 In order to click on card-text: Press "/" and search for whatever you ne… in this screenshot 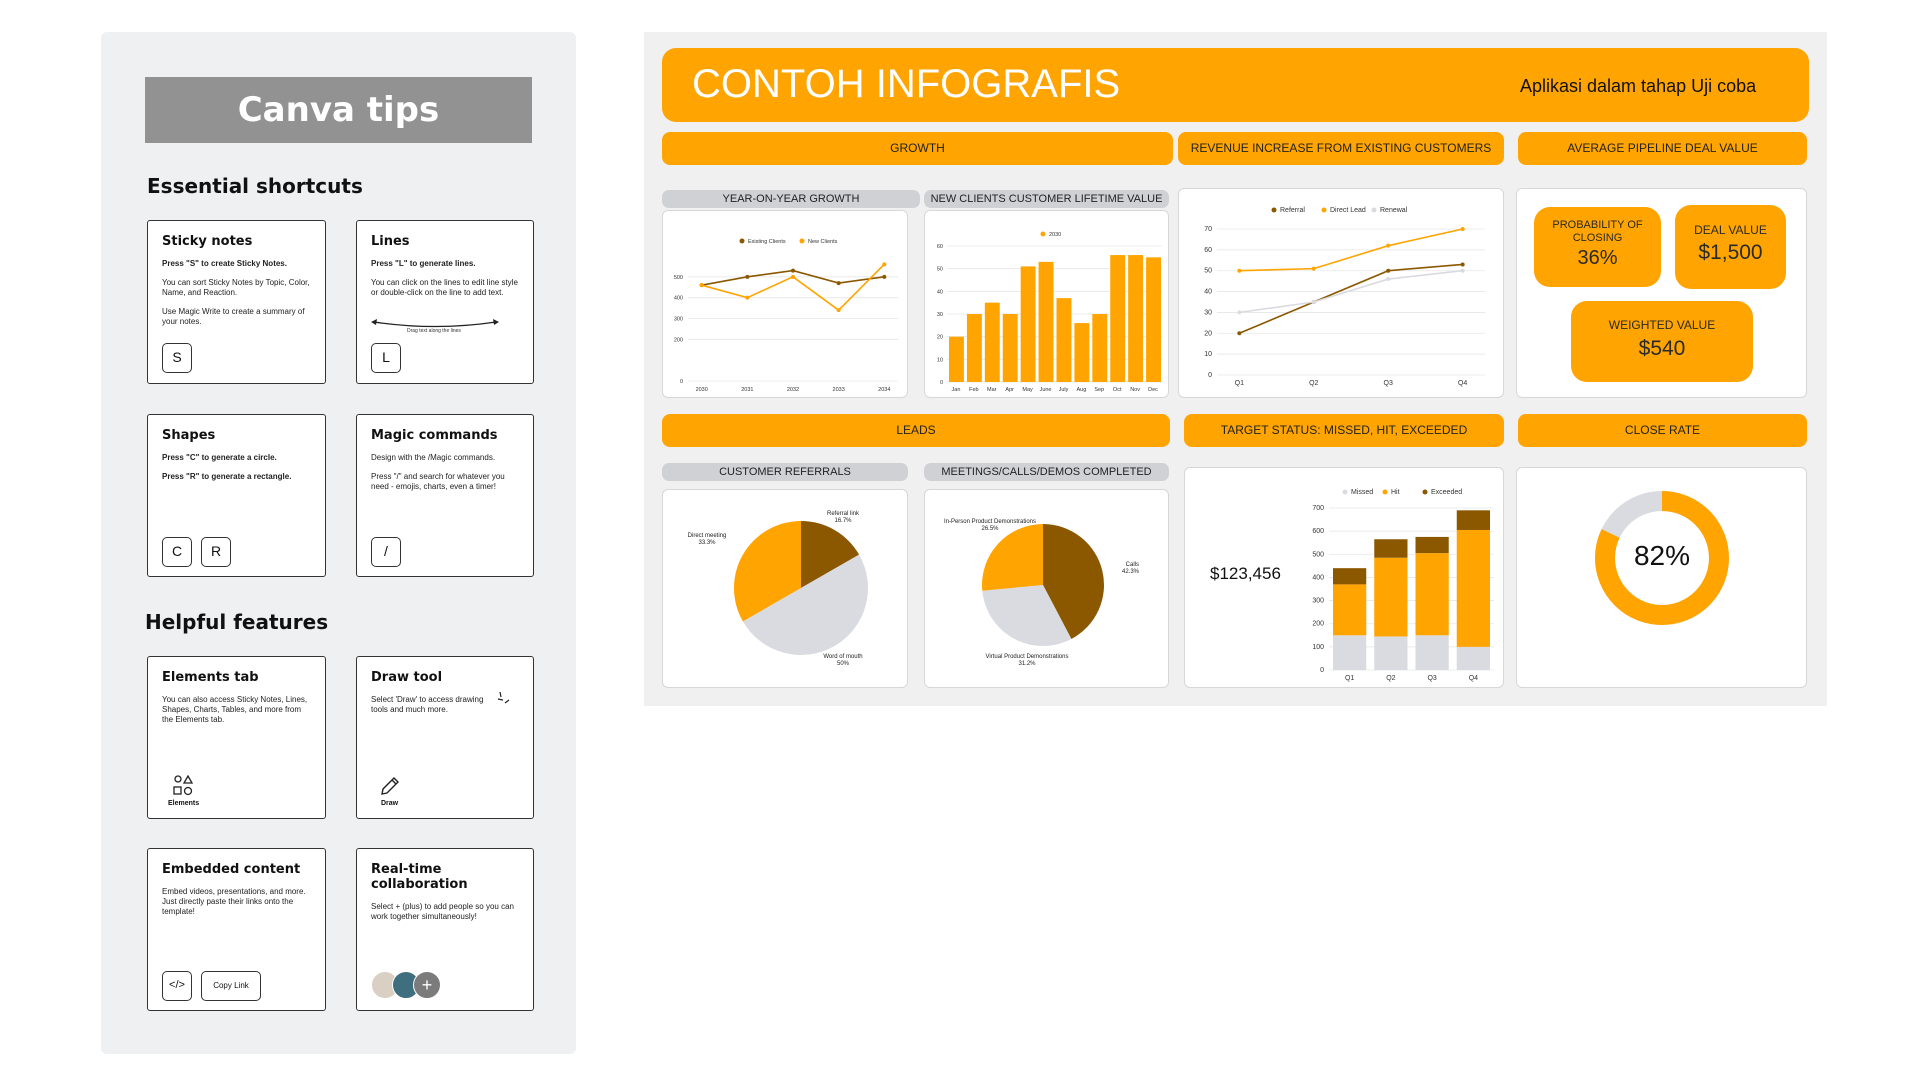, I will do `click(438, 481)`.